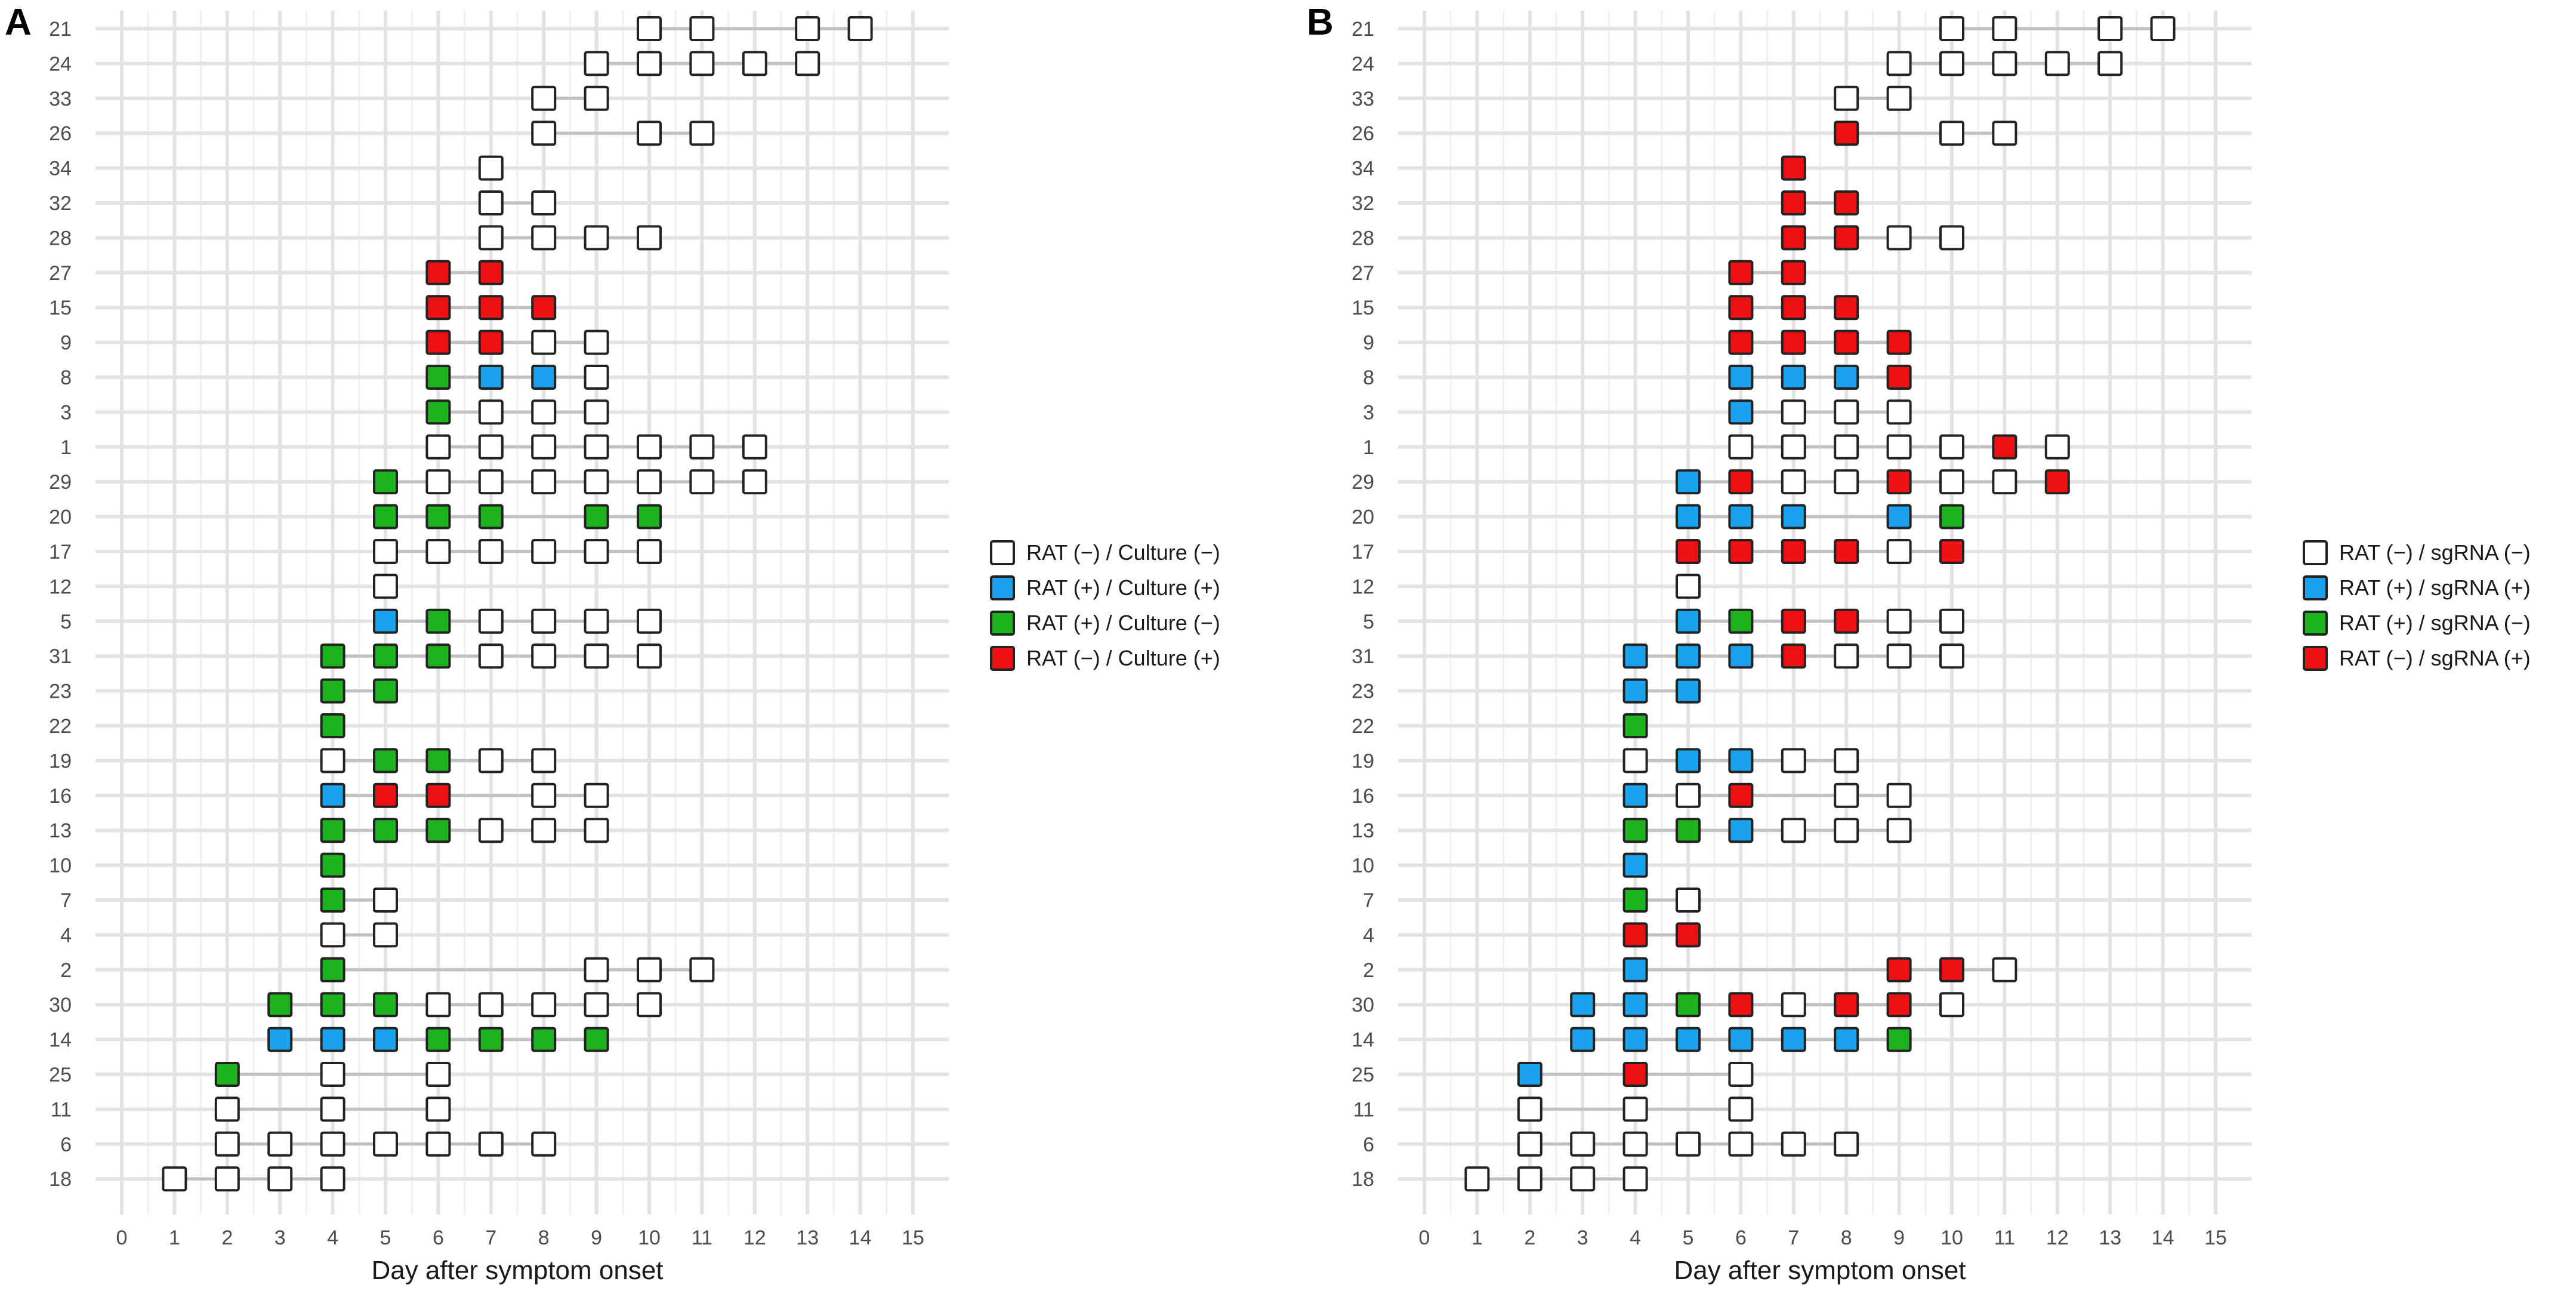 This screenshot has width=2576, height=1291. What do you see at coordinates (1363, 99) in the screenshot?
I see `y-tick-label: 33` at bounding box center [1363, 99].